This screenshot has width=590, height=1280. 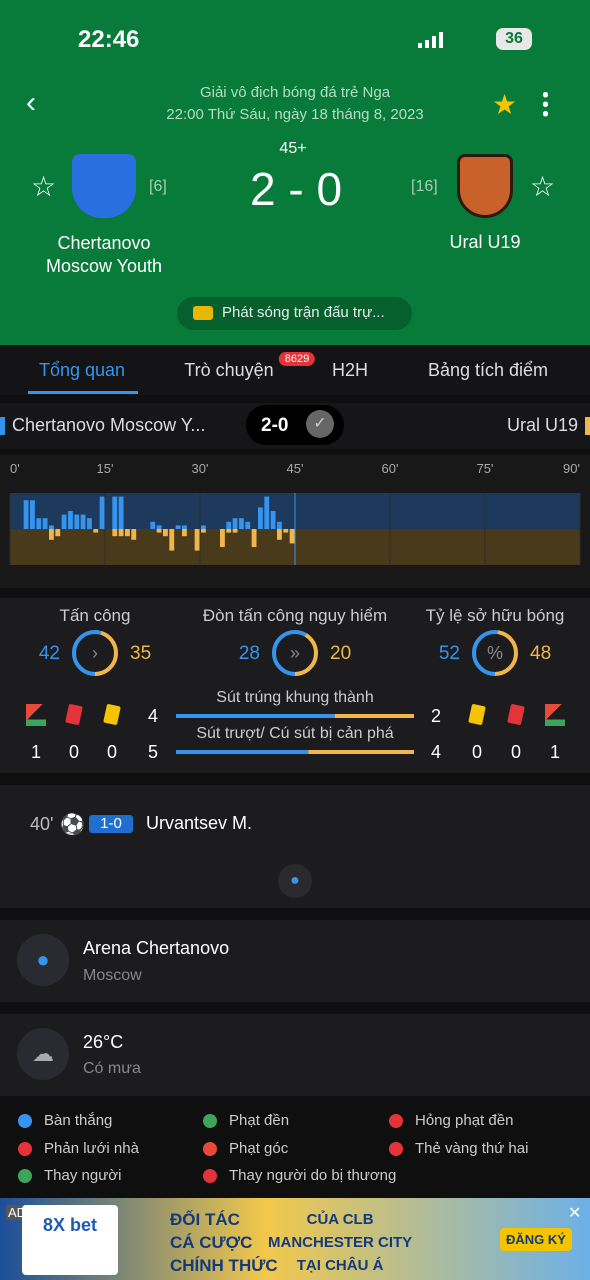 I want to click on ad-close: ✕, so click(x=575, y=1213).